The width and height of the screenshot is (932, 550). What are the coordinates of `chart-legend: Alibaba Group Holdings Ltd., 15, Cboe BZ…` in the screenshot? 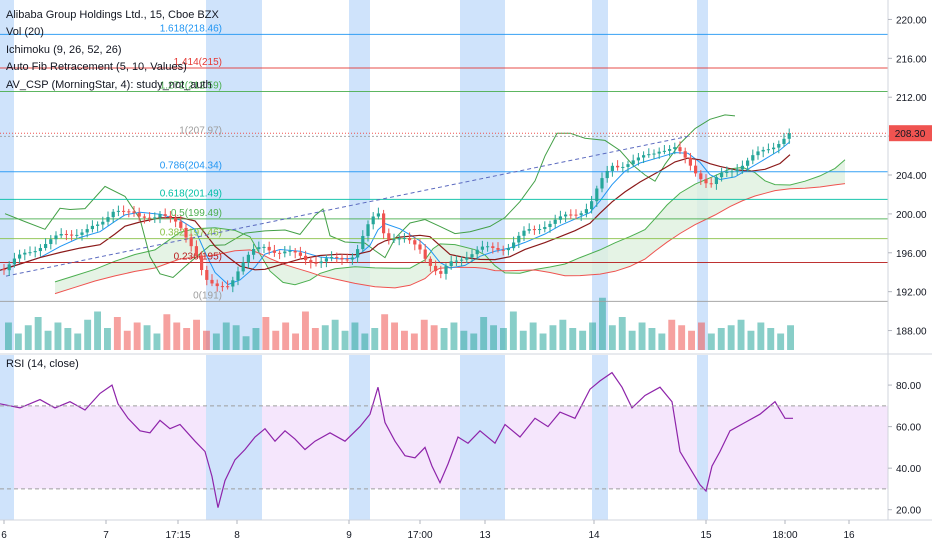 It's located at (112, 50).